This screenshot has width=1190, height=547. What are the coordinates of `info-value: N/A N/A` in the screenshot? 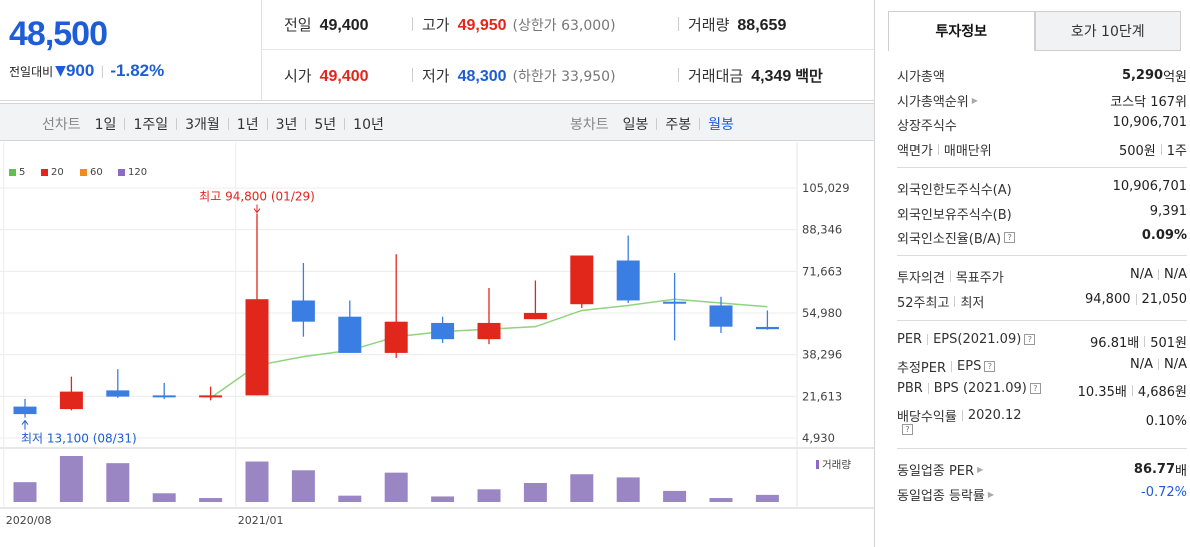 It's located at (1158, 364).